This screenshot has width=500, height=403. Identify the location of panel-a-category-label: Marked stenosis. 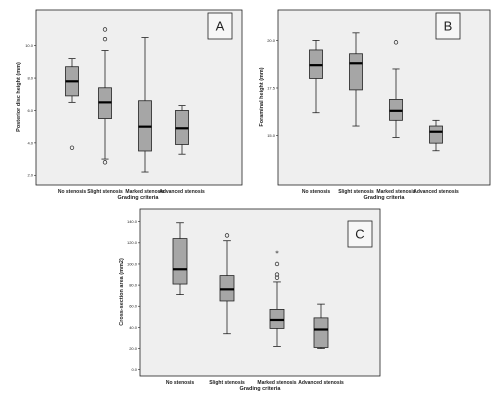
(144, 192).